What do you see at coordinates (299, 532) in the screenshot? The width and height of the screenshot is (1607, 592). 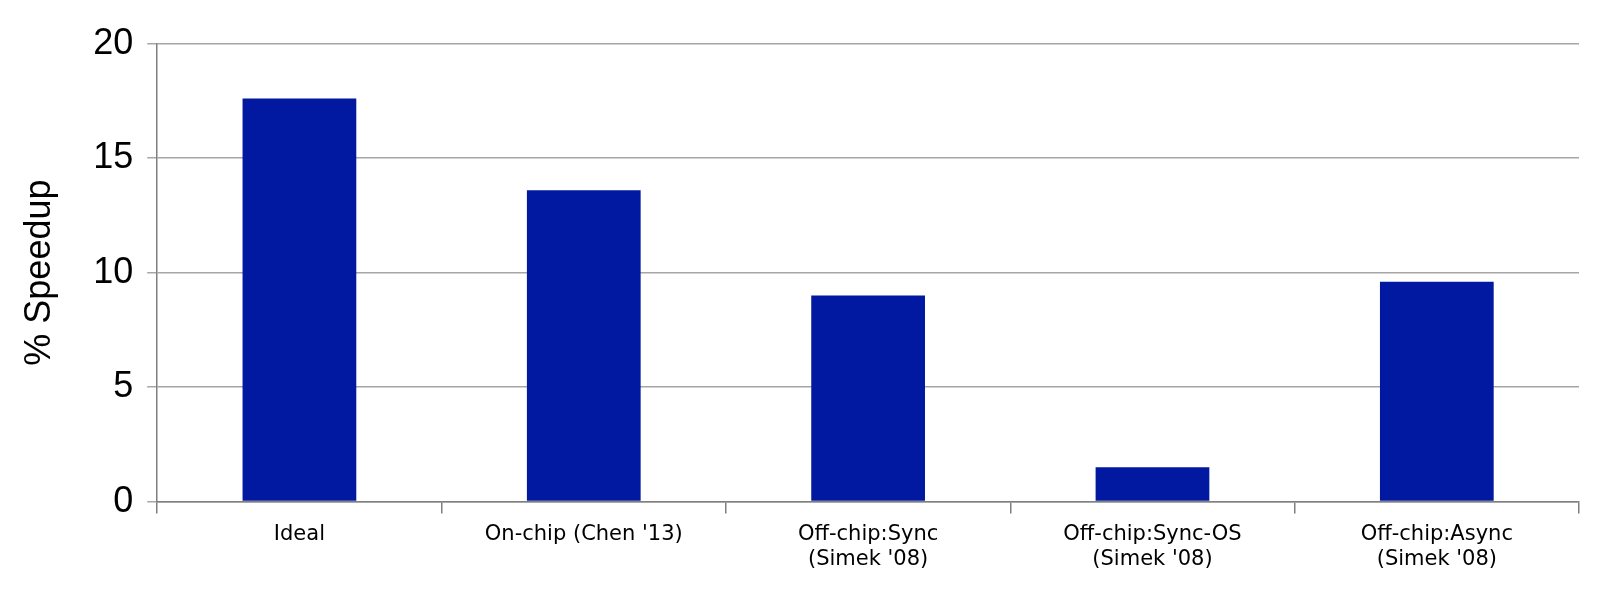 I see `x-tick-label: Ideal` at bounding box center [299, 532].